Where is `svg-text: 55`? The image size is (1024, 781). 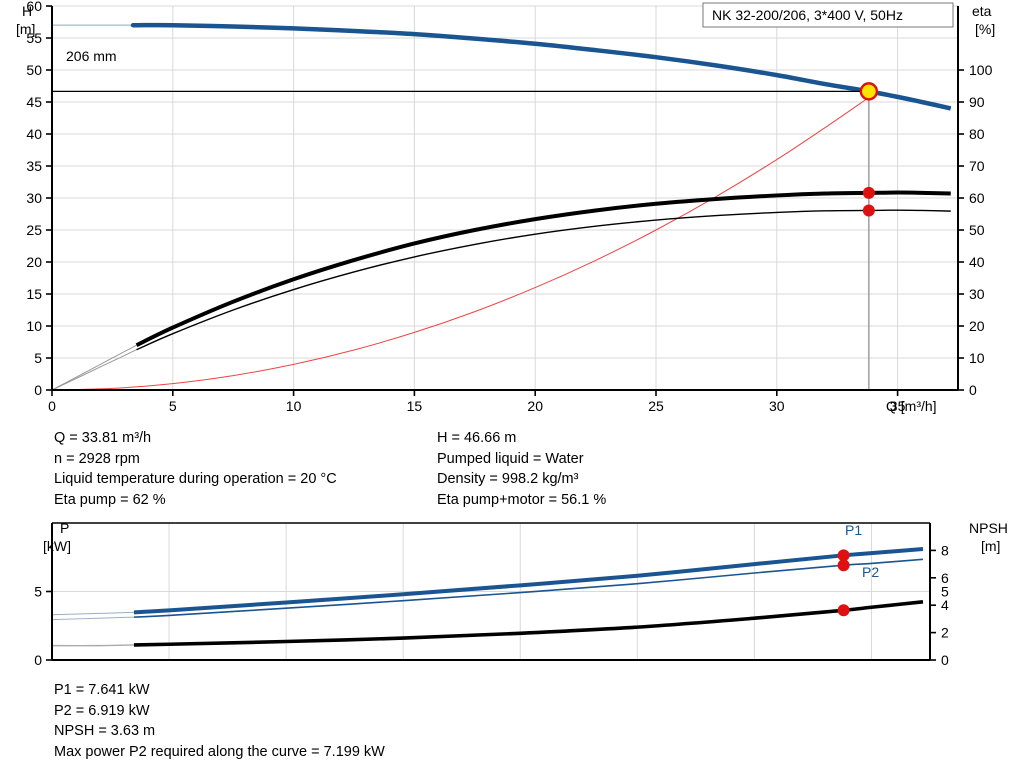 svg-text: 55 is located at coordinates (34, 38).